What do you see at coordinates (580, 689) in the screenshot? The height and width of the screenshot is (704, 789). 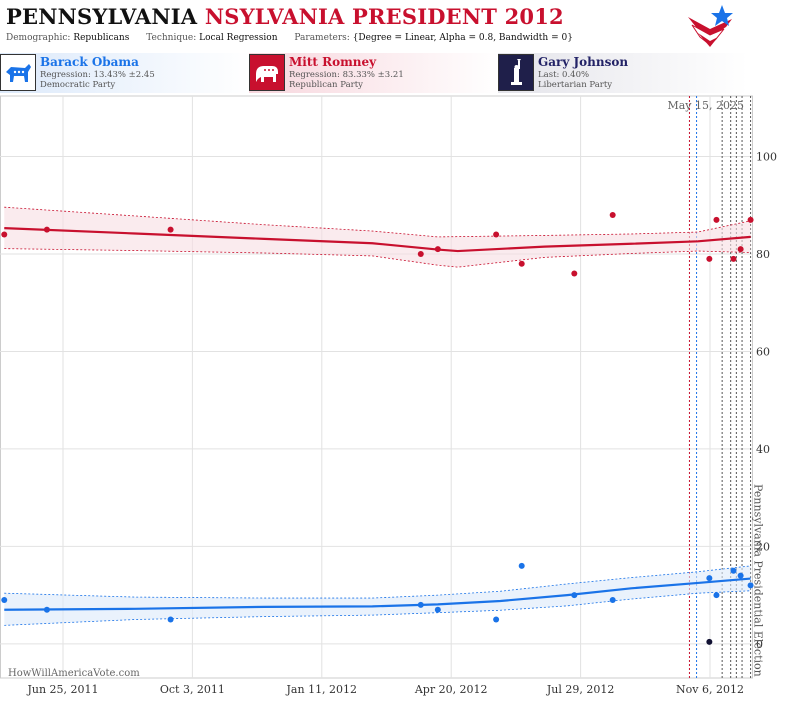 I see `x-tick-label: Jul 29, 2012` at bounding box center [580, 689].